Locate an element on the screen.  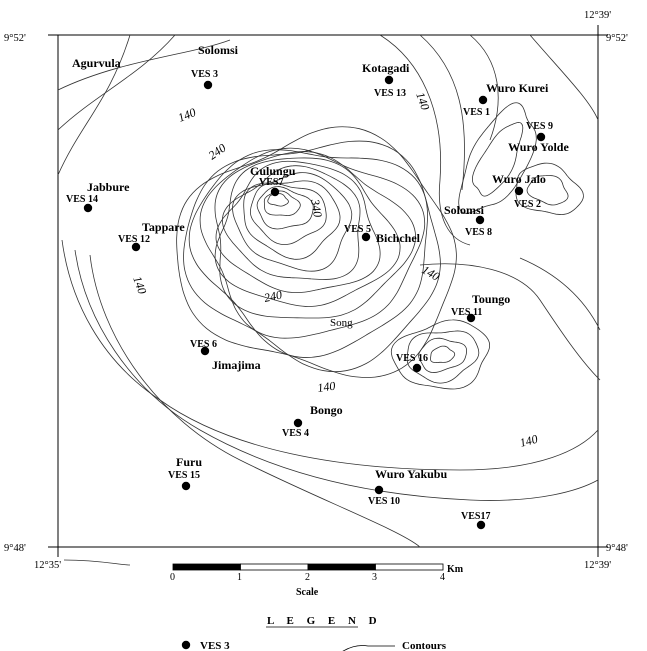
scale-tick: 0 is located at coordinates (172, 577).